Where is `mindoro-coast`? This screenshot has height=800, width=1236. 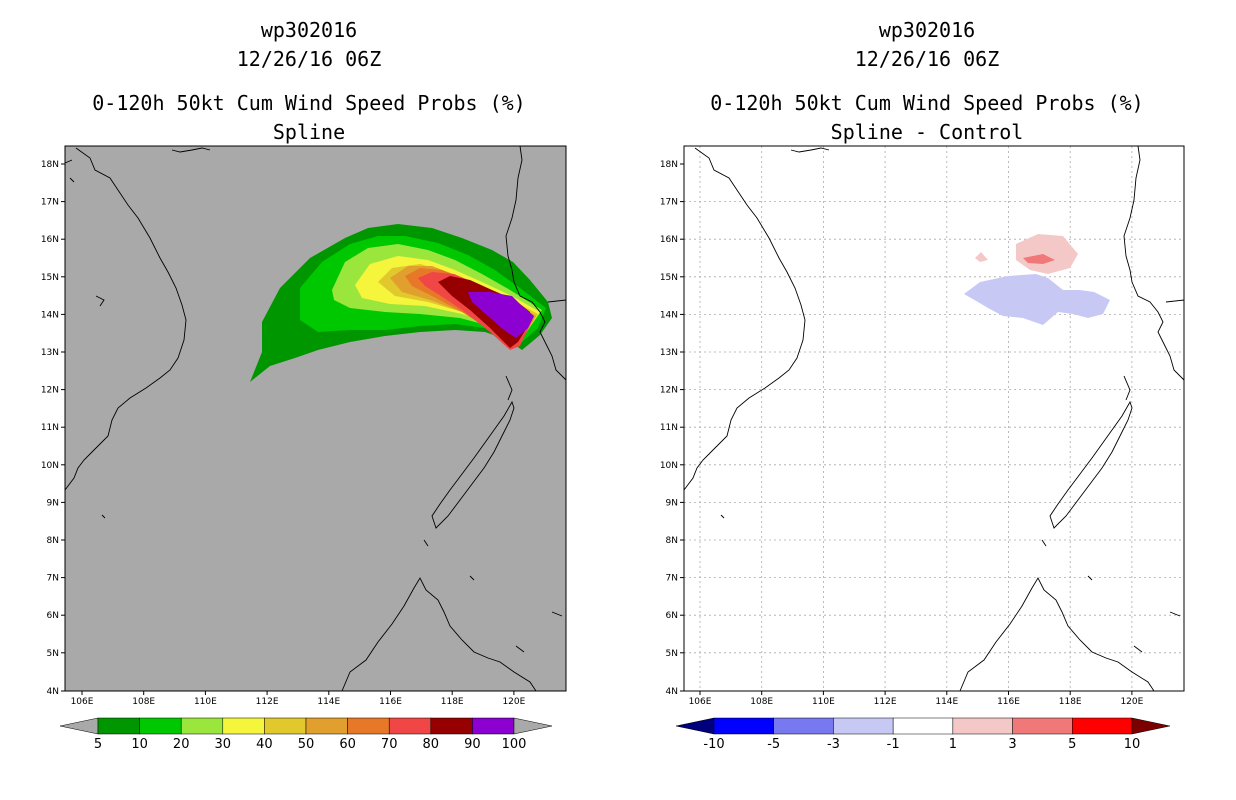 mindoro-coast is located at coordinates (509, 388).